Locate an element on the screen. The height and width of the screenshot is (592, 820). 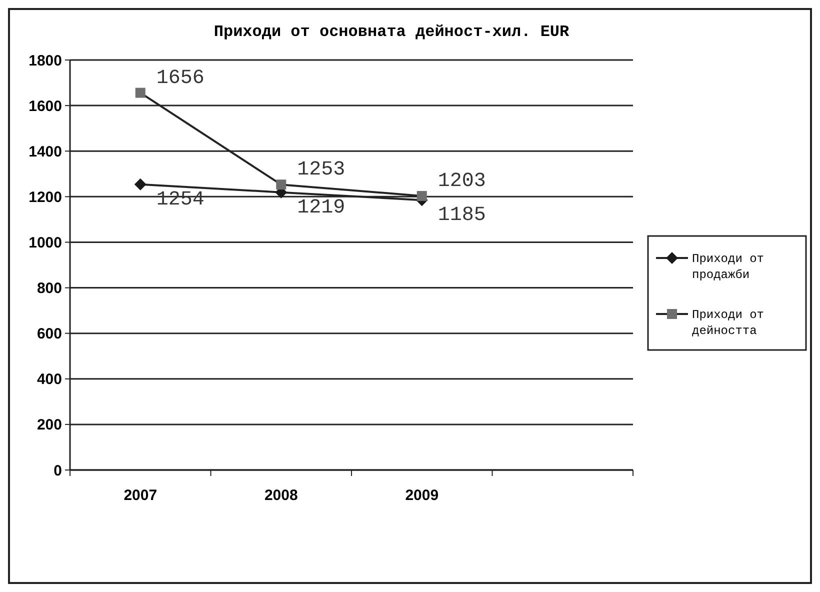
y-tick-label: 1000 is located at coordinates (45, 243).